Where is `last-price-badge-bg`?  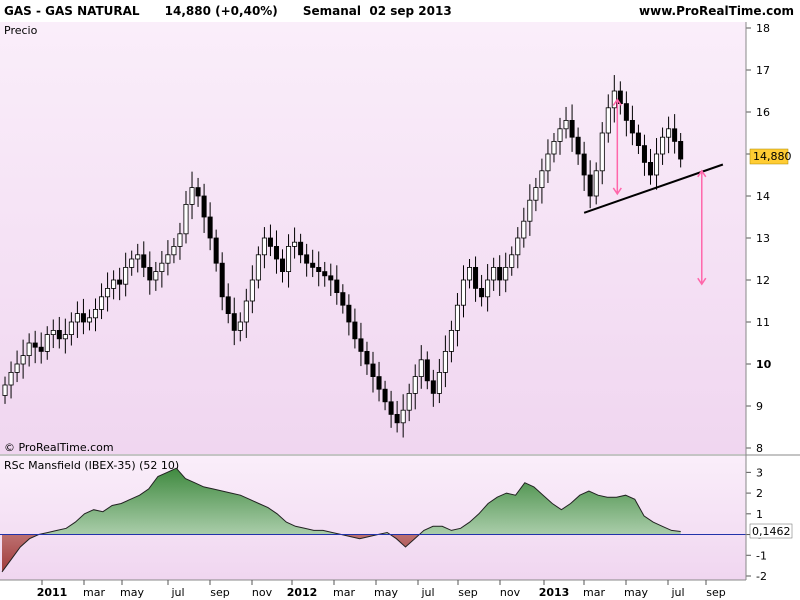
last-price-badge-bg is located at coordinates (769, 156).